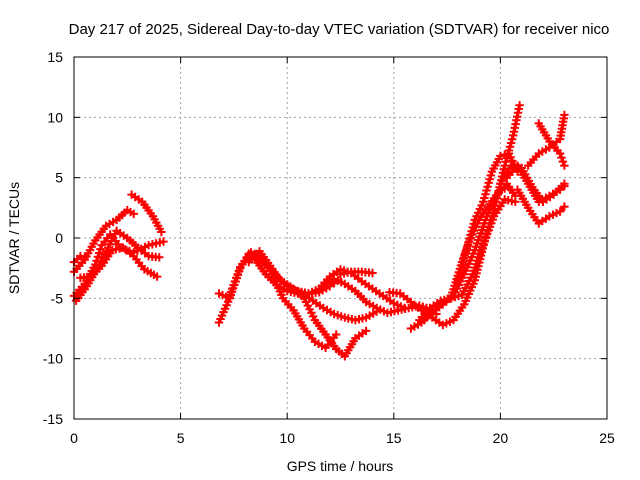 The height and width of the screenshot is (480, 640). Describe the element at coordinates (394, 438) in the screenshot. I see `x-tick-label: 15` at that location.